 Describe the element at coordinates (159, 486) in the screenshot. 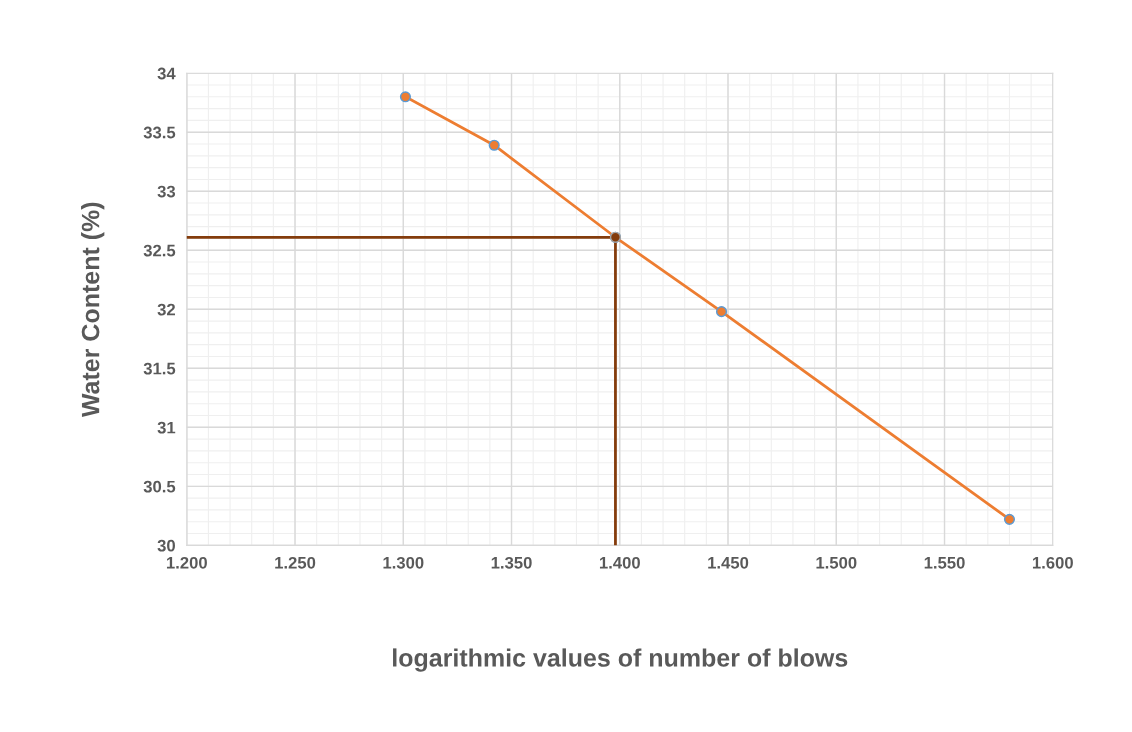

I see `y-tick-label: 30.5` at that location.